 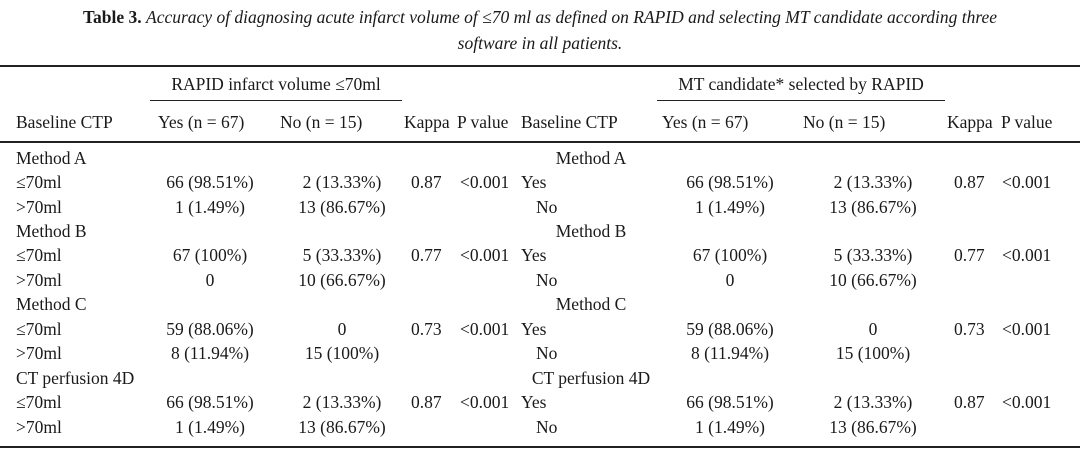 What do you see at coordinates (873, 280) in the screenshot?
I see `right-no-value: 10 (66.67%)` at bounding box center [873, 280].